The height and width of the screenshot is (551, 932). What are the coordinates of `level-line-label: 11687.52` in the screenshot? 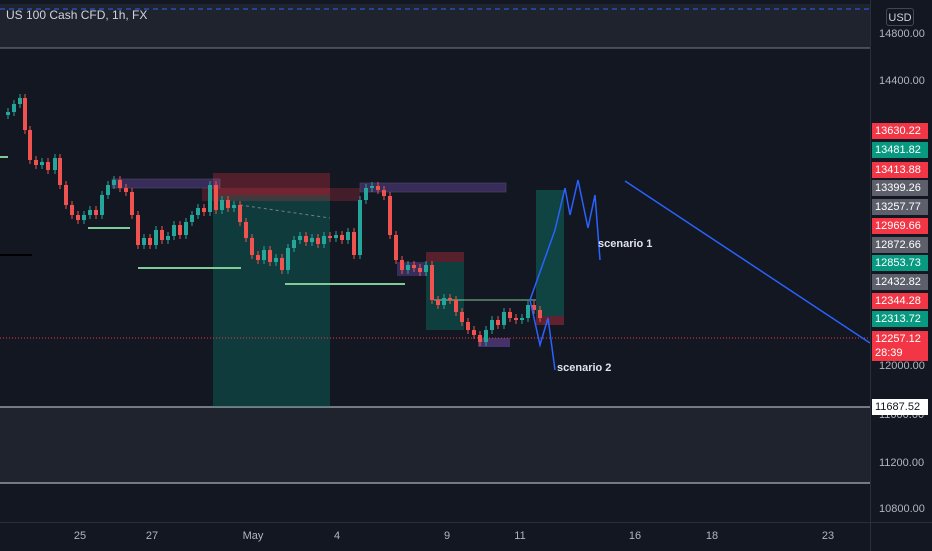 It's located at (900, 407).